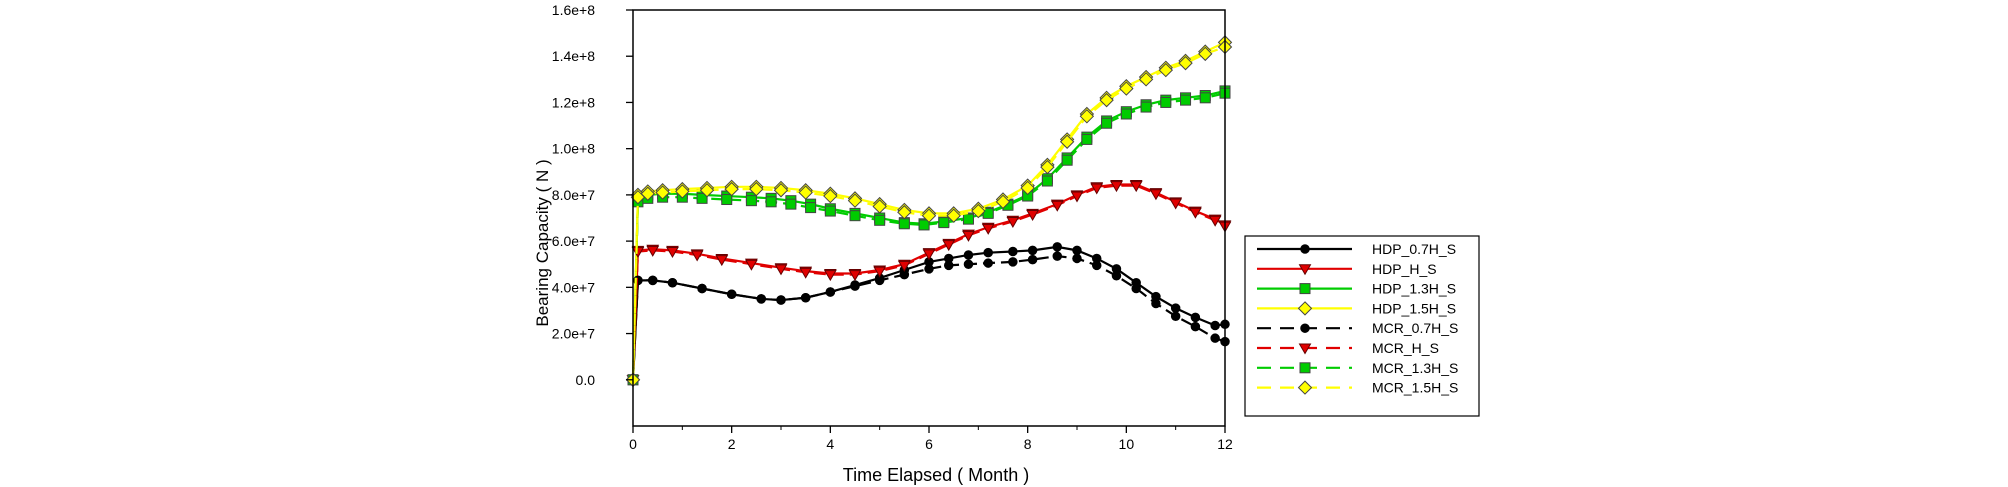  I want to click on x-tick-label: 0, so click(633, 444).